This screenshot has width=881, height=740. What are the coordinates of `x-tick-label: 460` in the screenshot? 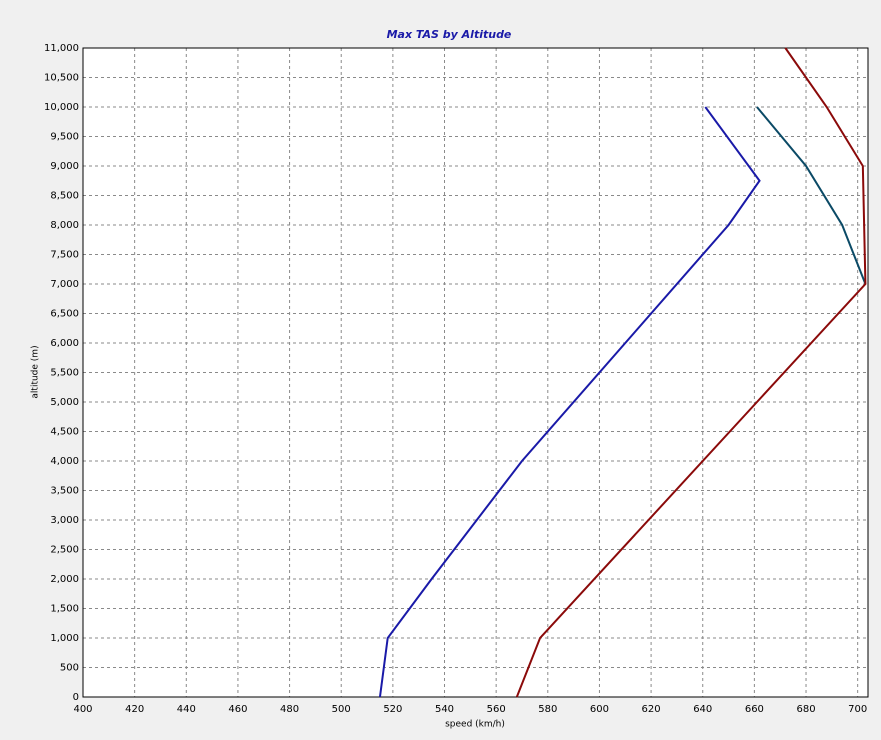 It's located at (237, 709).